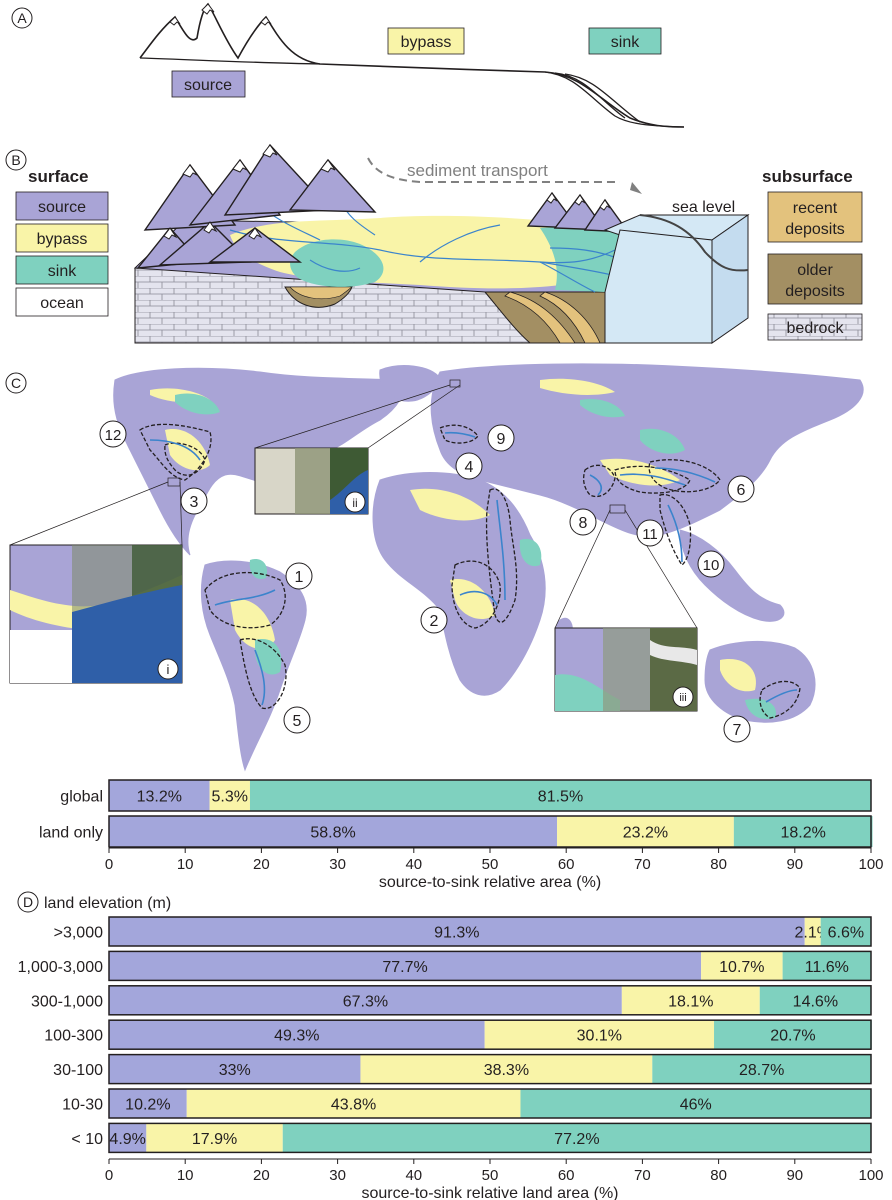  What do you see at coordinates (62, 271) in the screenshot?
I see `legend-sink-label: sink` at bounding box center [62, 271].